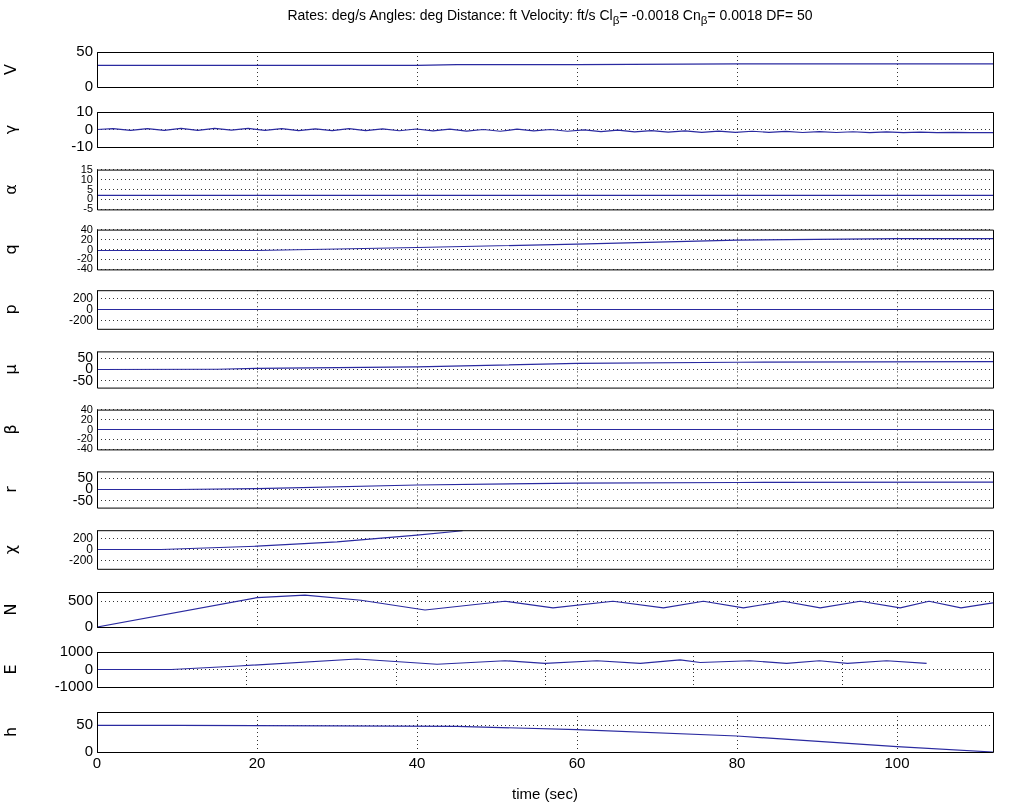 This screenshot has width=1010, height=810. Describe the element at coordinates (417, 763) in the screenshot. I see `x-tick-label: 40` at that location.